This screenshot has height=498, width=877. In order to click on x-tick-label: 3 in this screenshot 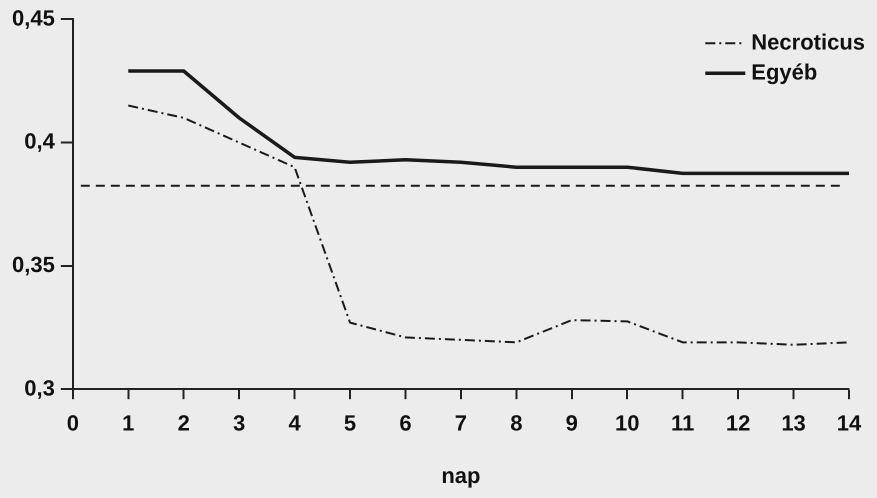, I will do `click(239, 423)`.